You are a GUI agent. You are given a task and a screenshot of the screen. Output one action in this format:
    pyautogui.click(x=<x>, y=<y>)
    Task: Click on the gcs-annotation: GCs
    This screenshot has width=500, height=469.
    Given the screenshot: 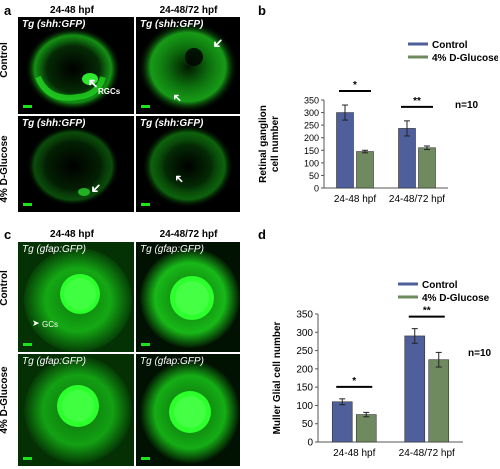 What is the action you would take?
    pyautogui.click(x=50, y=324)
    